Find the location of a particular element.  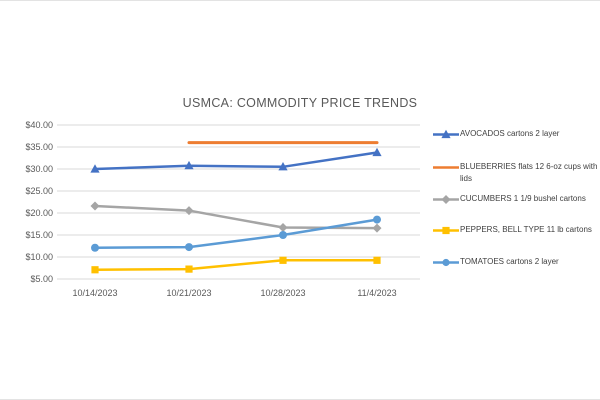

legend-label: TOMATOES cartons 2 layer is located at coordinates (509, 261).